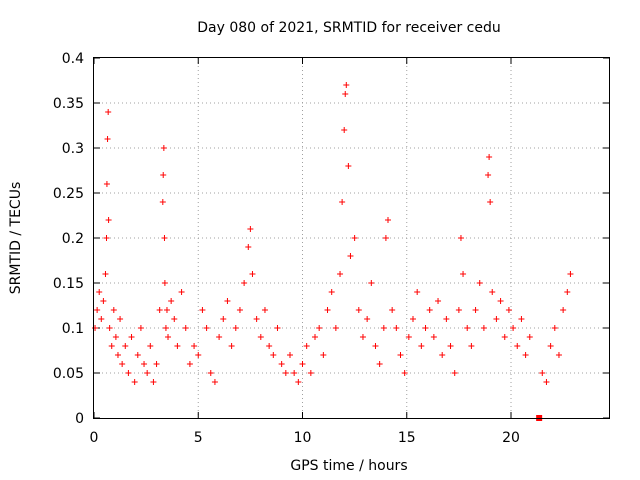 The height and width of the screenshot is (480, 640). I want to click on y-tick-label: 0.15, so click(68, 284).